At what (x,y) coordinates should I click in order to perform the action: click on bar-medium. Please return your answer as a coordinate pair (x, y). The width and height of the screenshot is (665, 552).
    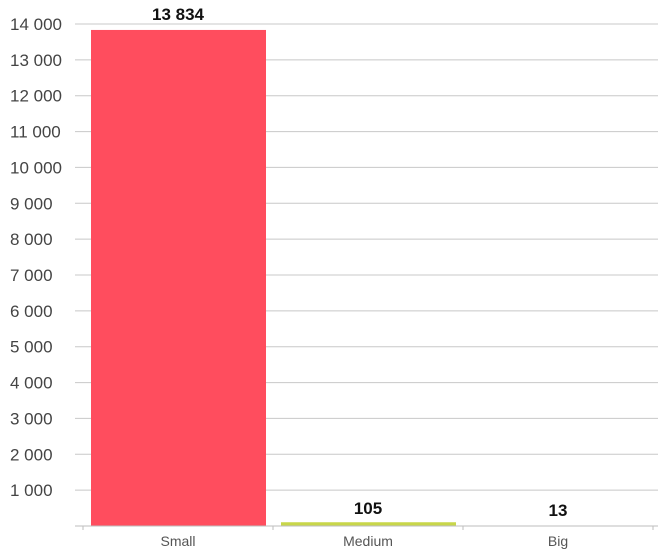
    Looking at the image, I should click on (368, 524).